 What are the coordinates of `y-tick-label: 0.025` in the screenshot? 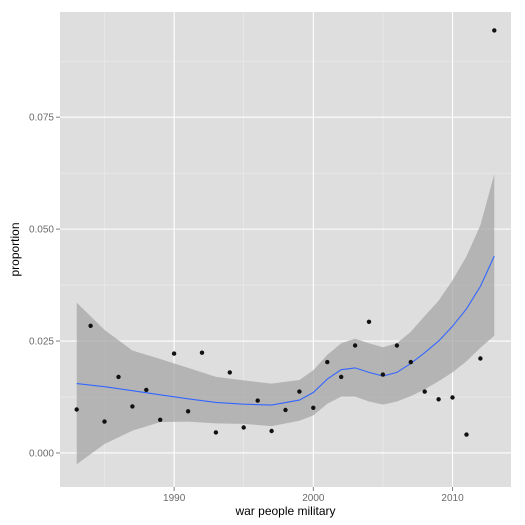 It's located at (41, 342).